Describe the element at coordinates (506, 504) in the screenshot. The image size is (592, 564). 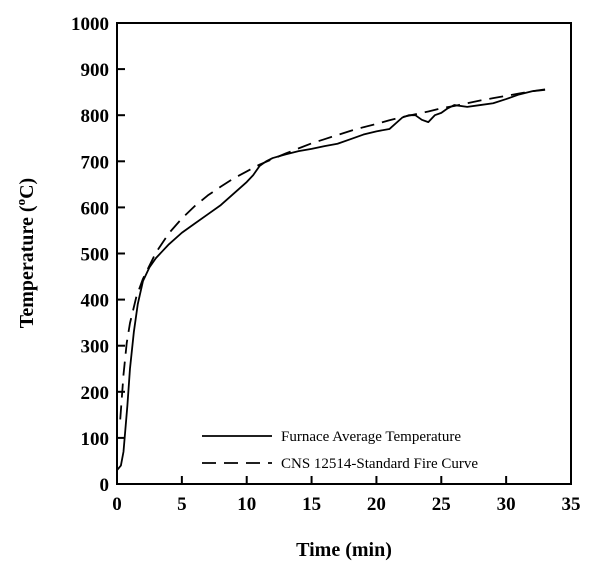
I see `x-tick-label: 30` at that location.